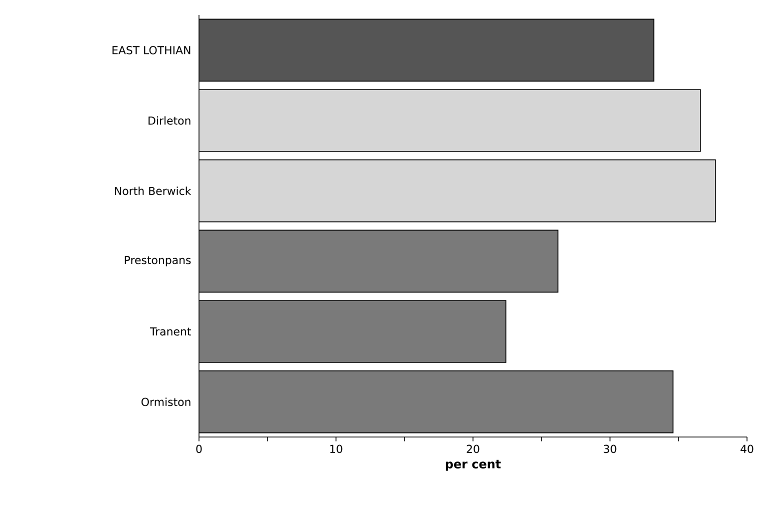  I want to click on x-tick-label: 30, so click(610, 449).